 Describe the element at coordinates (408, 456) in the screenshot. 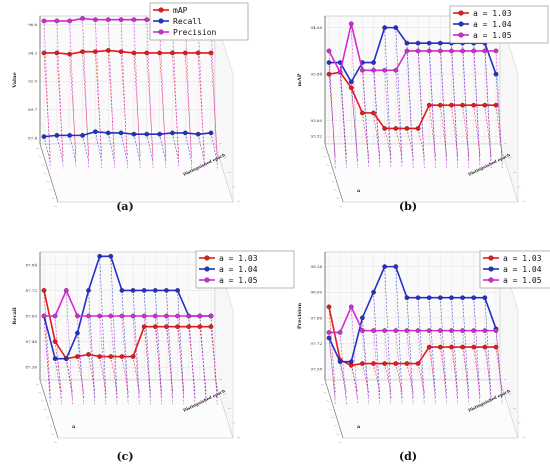

I see `panel-caption: (d)` at that location.